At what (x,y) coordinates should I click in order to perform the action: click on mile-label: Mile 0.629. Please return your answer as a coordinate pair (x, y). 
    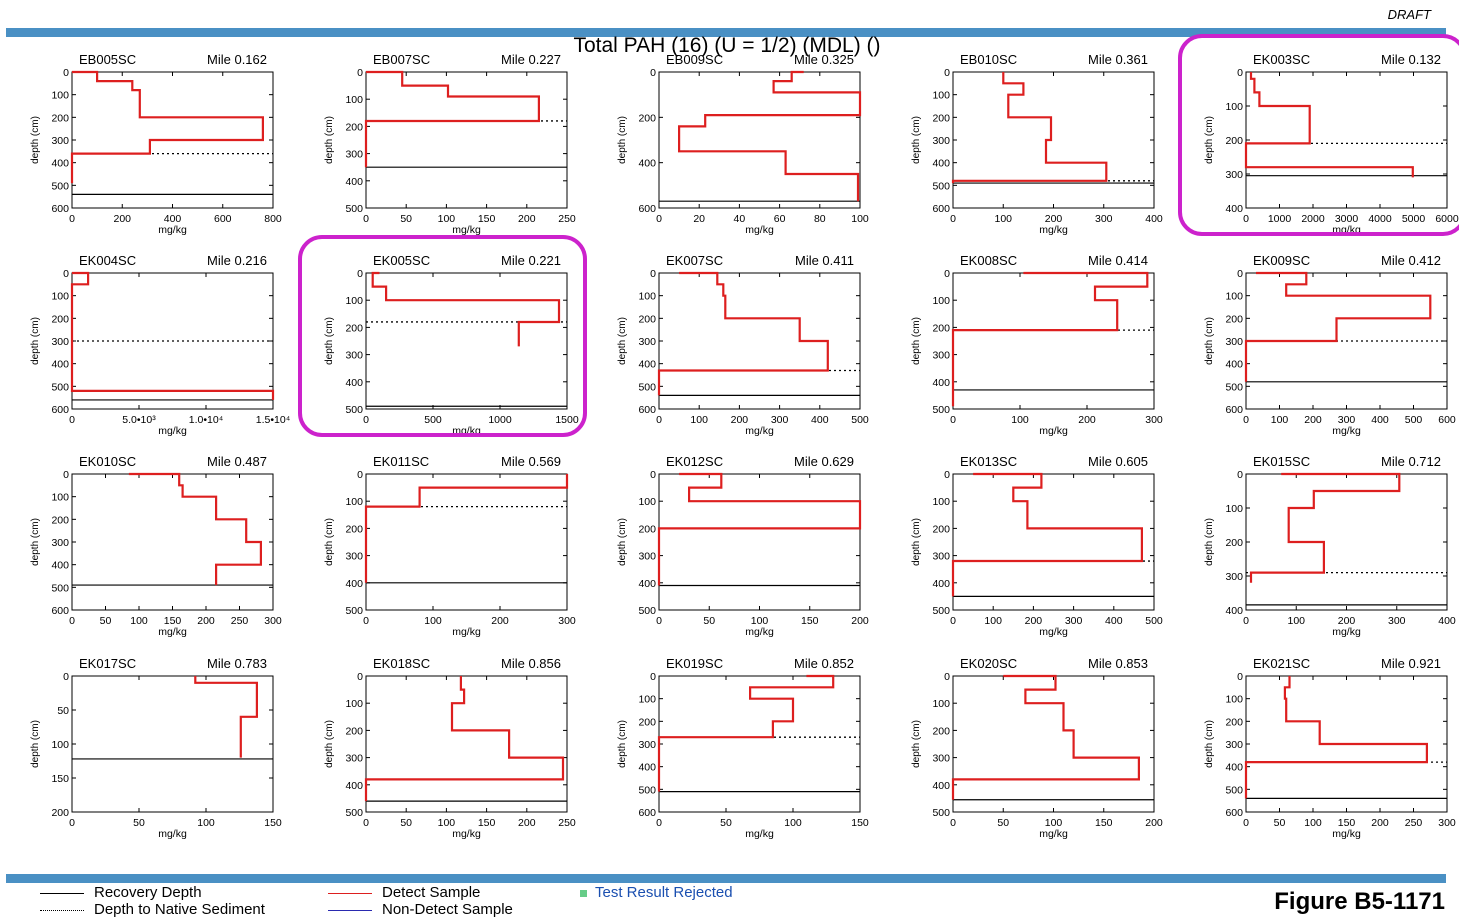
    Looking at the image, I should click on (824, 461).